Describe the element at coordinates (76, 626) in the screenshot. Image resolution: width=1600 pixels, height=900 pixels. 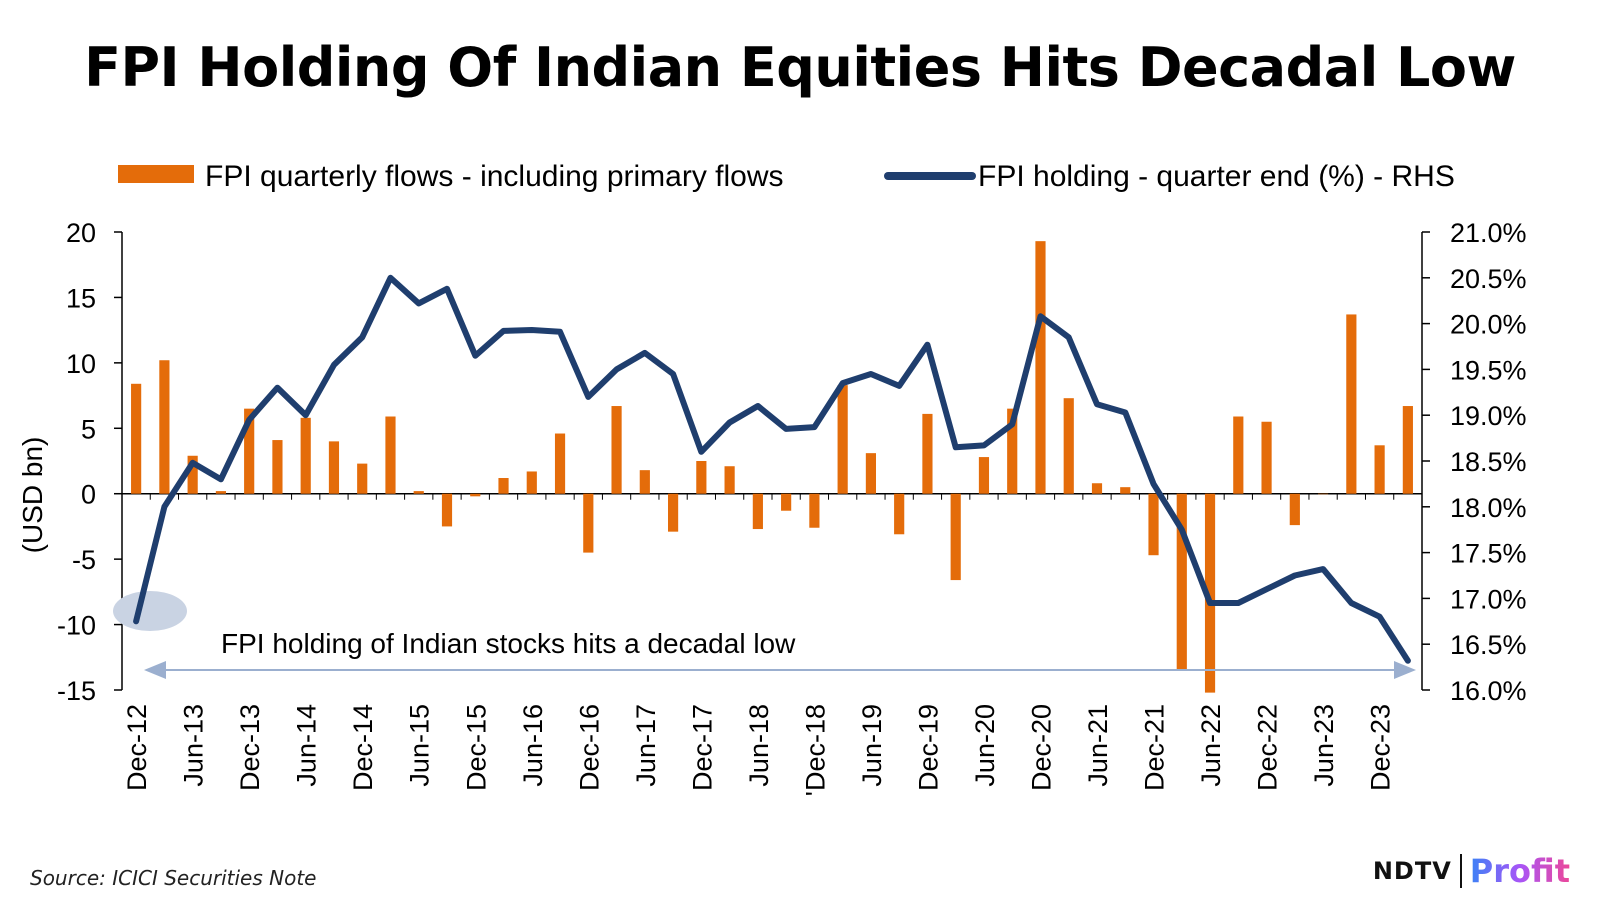
I see `y-left-tick-label: -10` at that location.